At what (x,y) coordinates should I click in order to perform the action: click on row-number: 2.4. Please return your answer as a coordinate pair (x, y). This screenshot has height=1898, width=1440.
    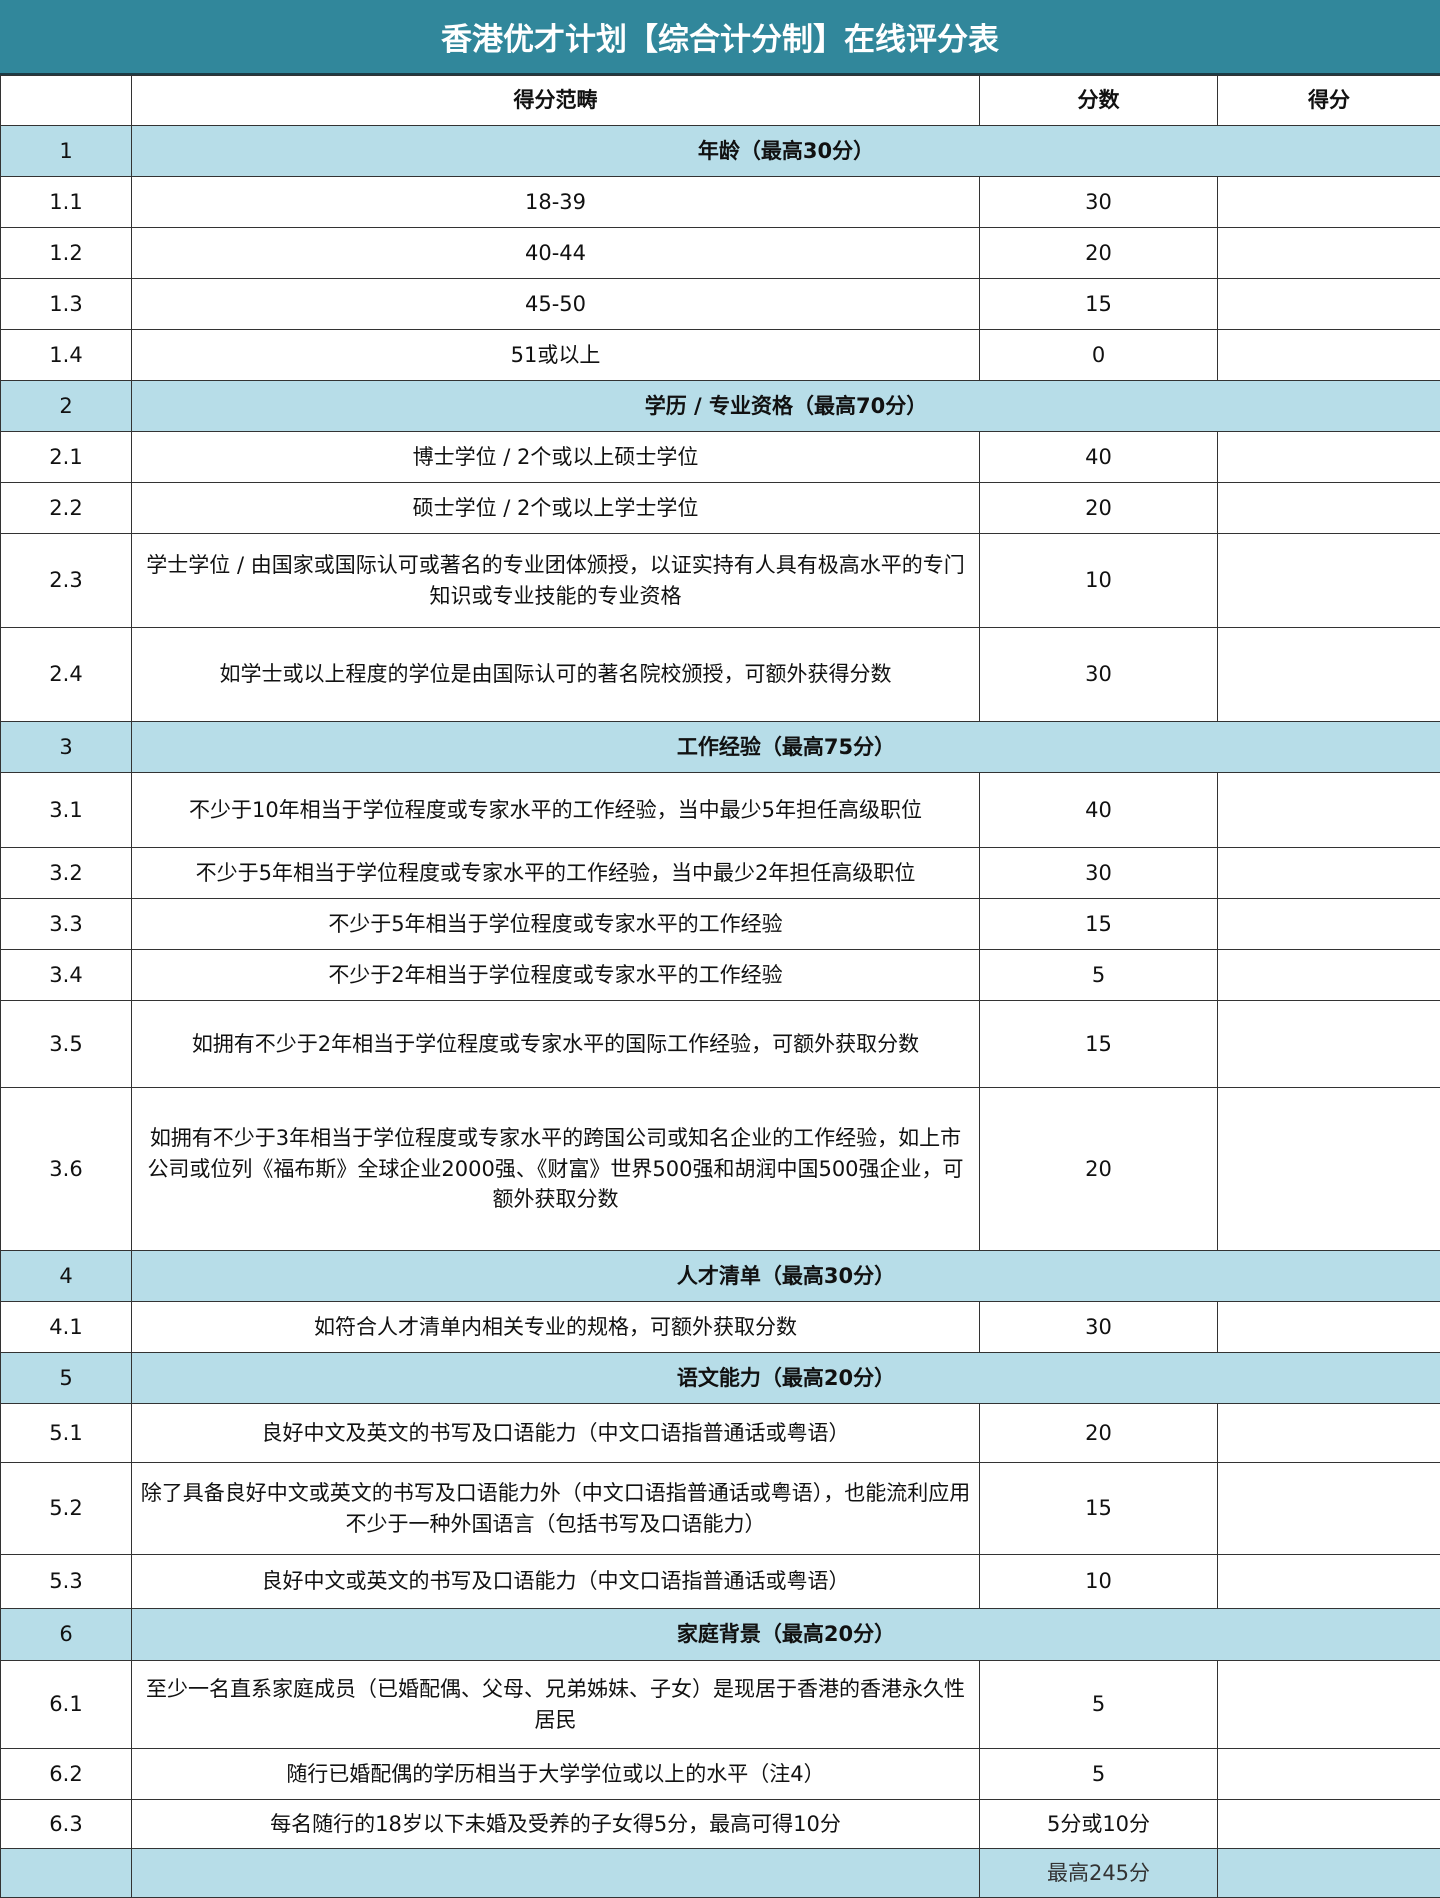
    Looking at the image, I should click on (66, 675).